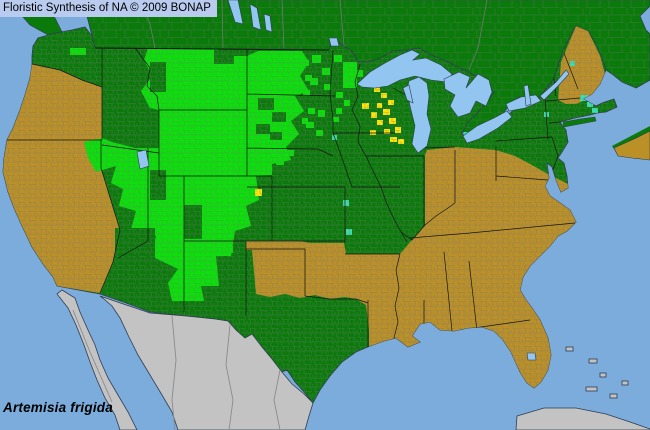  What do you see at coordinates (408, 94) in the screenshot?
I see `green-bay` at bounding box center [408, 94].